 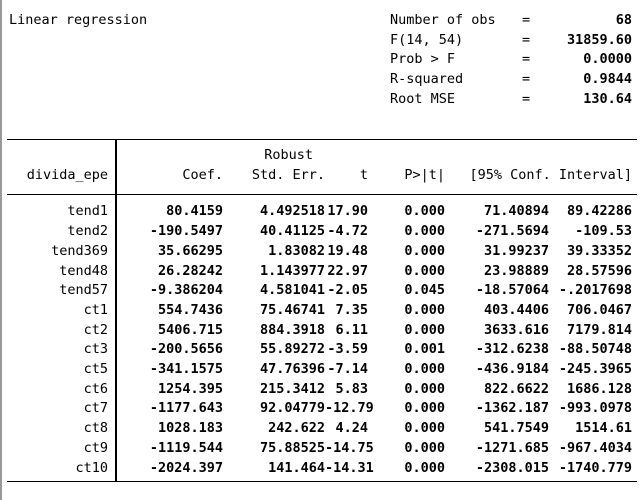 What do you see at coordinates (424, 290) in the screenshot?
I see `row-p-value: 0.045` at bounding box center [424, 290].